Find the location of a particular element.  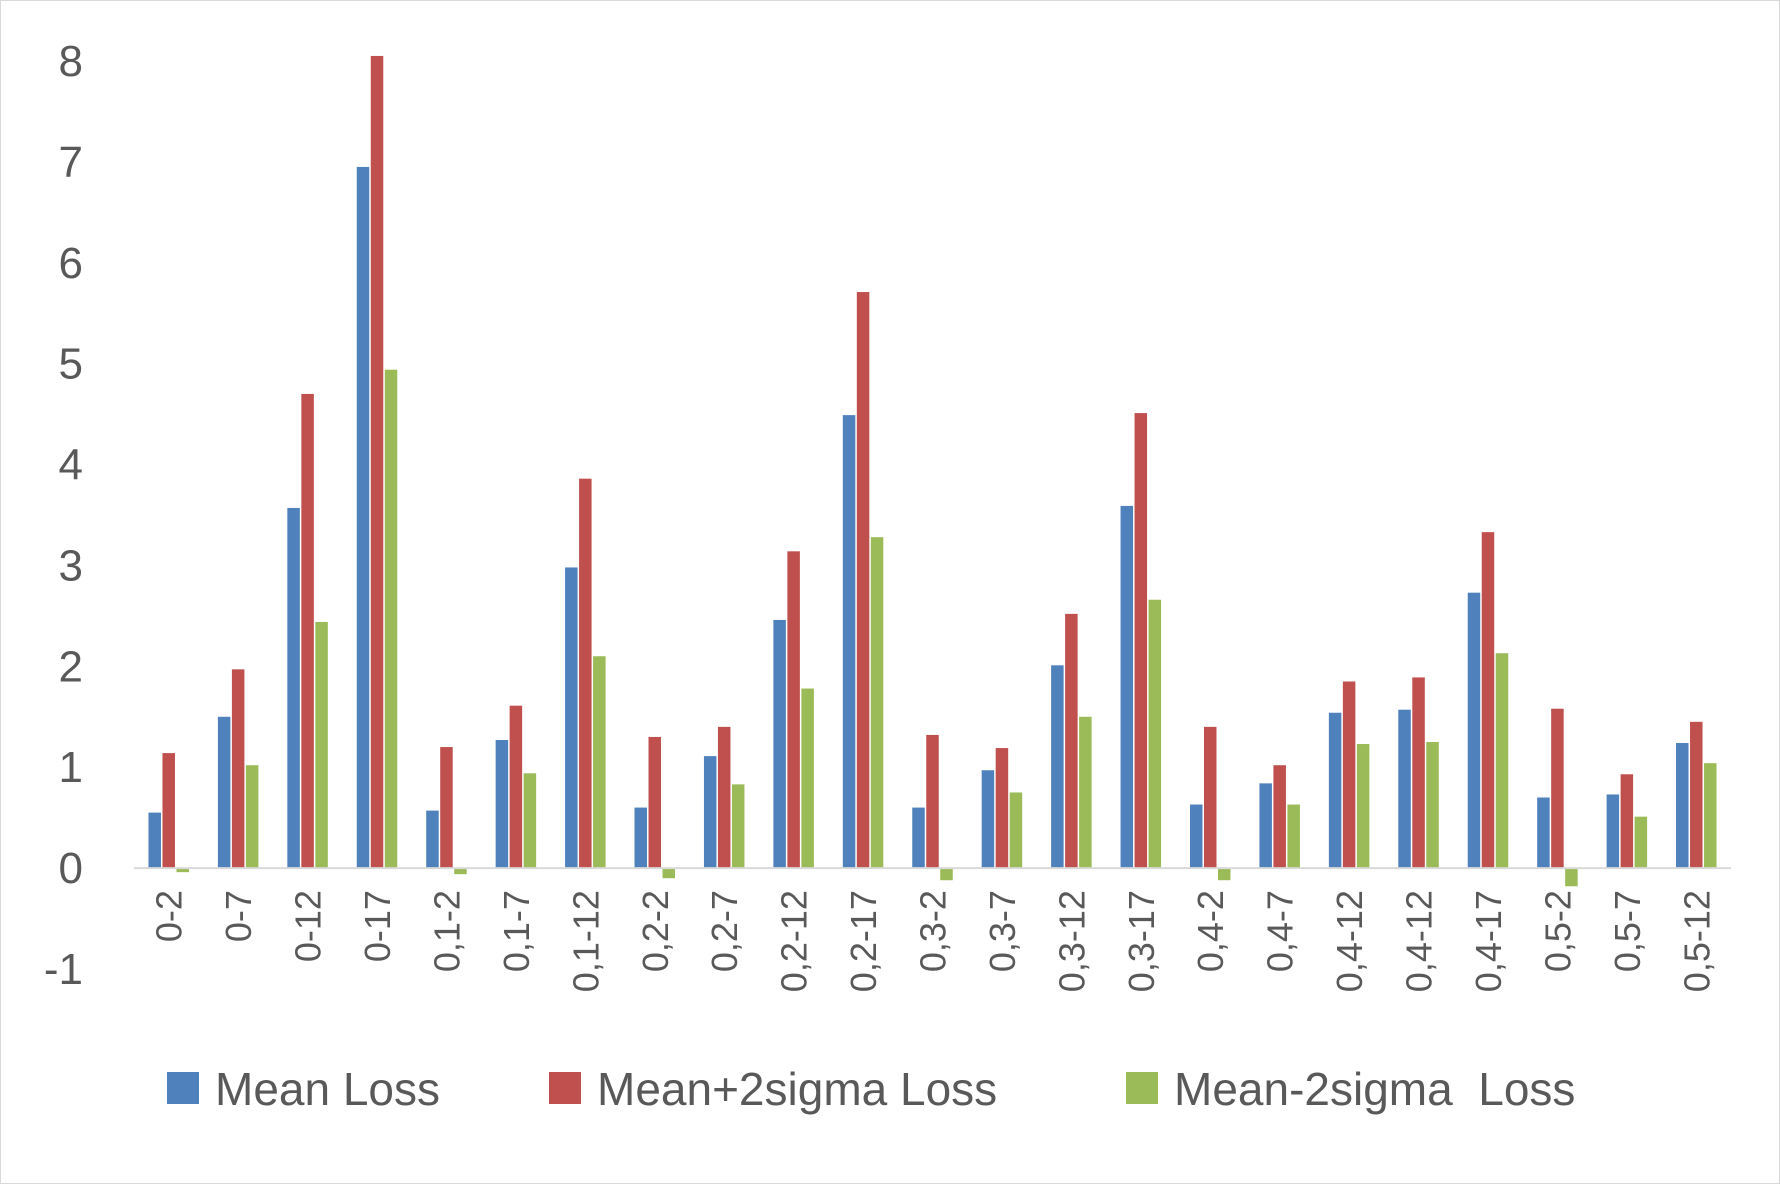

legend-label: Mean-2sigma Loss is located at coordinates (1374, 1089).